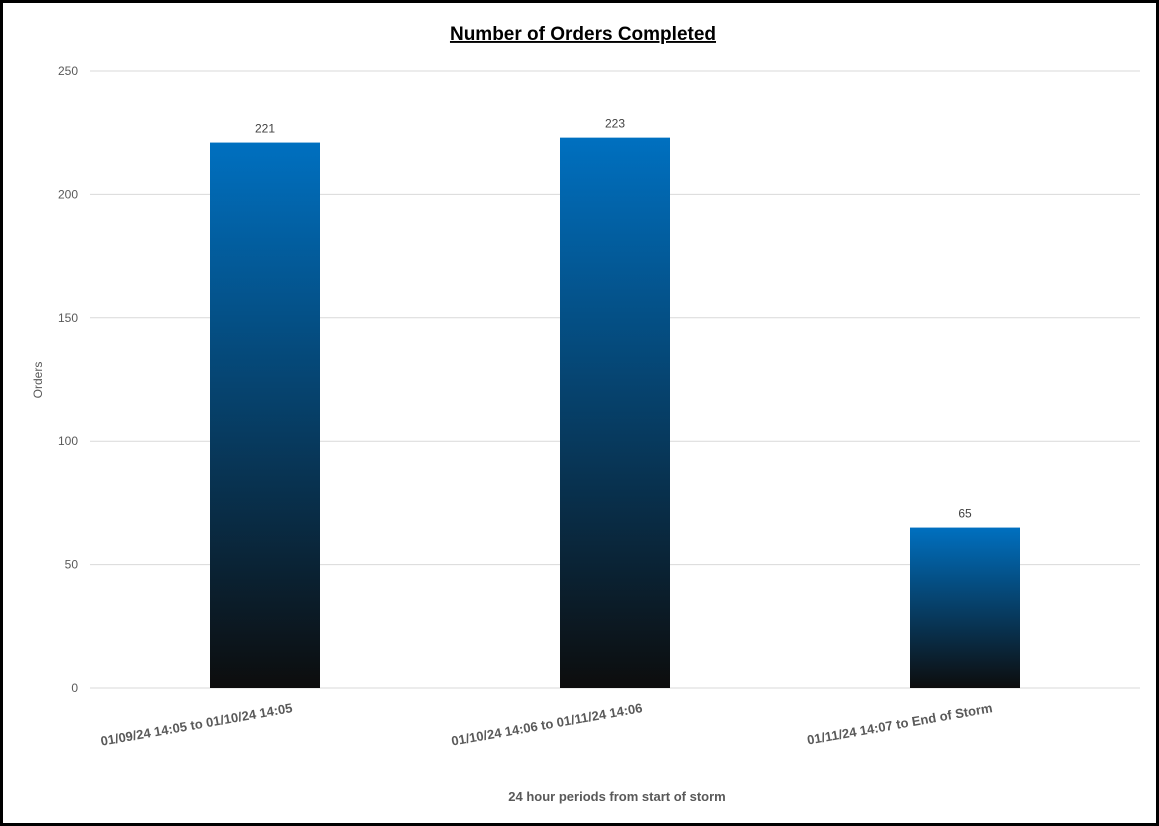  I want to click on data-label: 221, so click(265, 129).